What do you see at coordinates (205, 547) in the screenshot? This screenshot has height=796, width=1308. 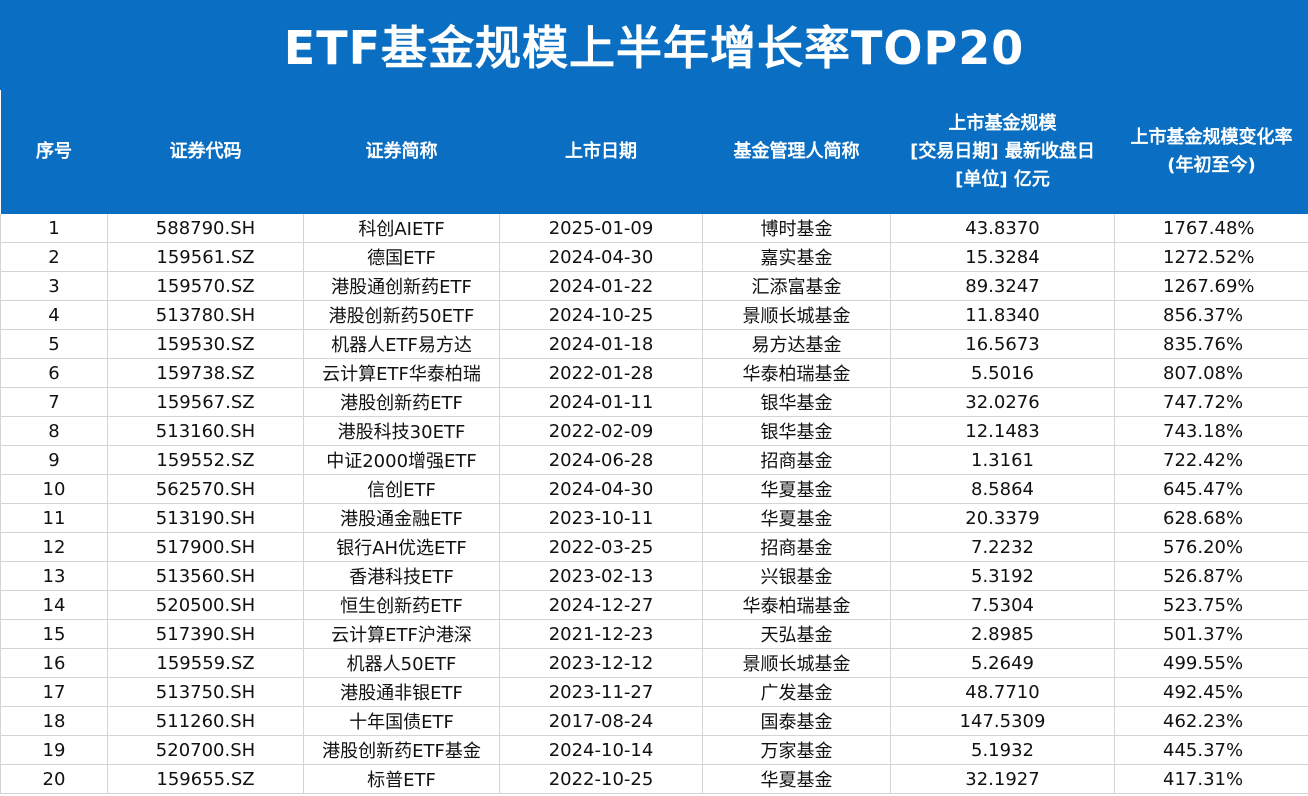 I see `code-cell: 517900.SH` at bounding box center [205, 547].